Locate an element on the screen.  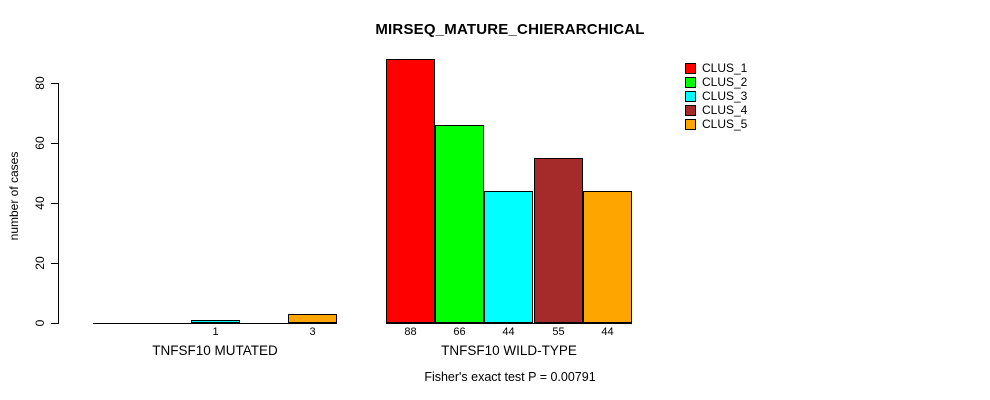
legend: CLUS_1 CLUS_2 CLUS_3 CLUS_4 CLUS_5 is located at coordinates (716, 97).